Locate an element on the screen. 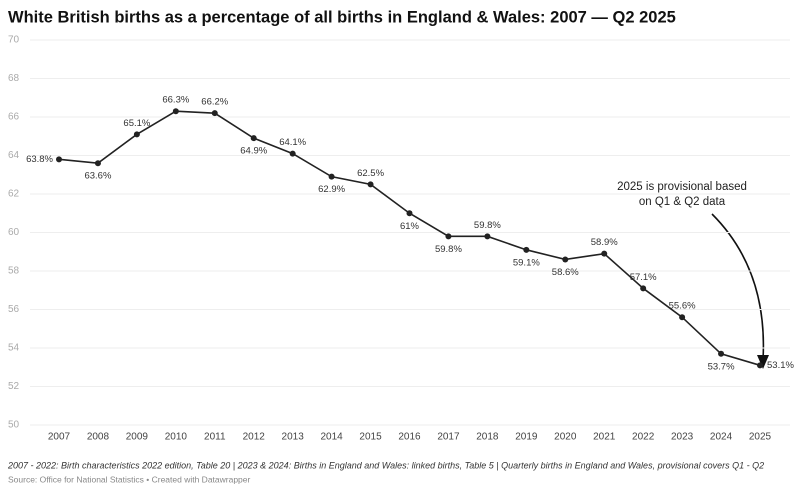 This screenshot has height=491, width=800. y-tick-label: 60 is located at coordinates (14, 232).